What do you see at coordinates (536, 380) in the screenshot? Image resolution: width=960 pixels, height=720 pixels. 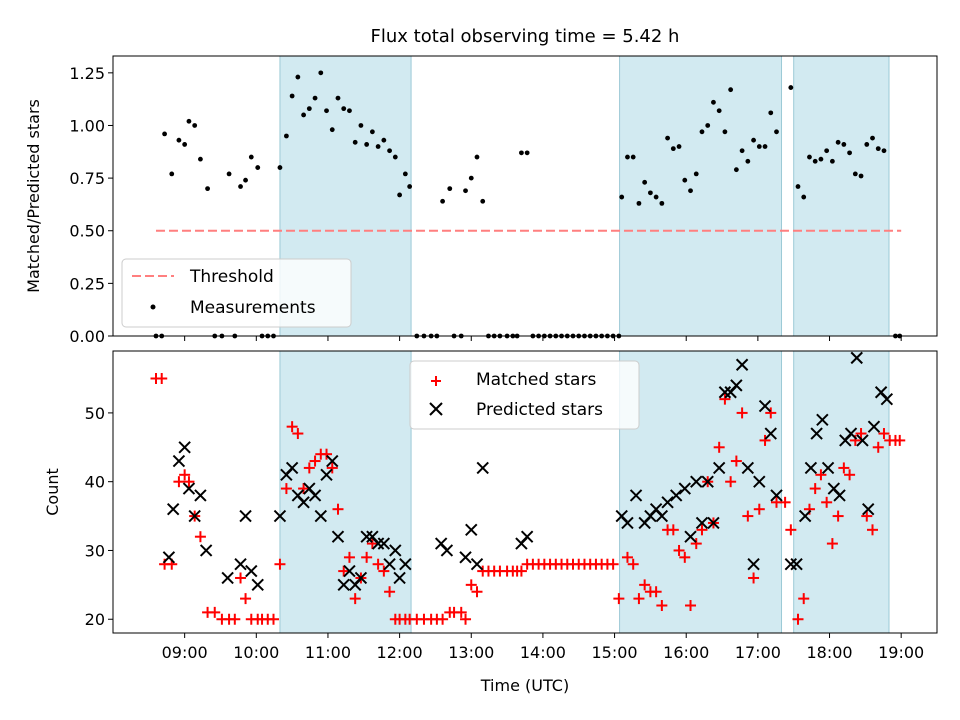 I see `matched-stars-legend-label: Matched stars` at bounding box center [536, 380].